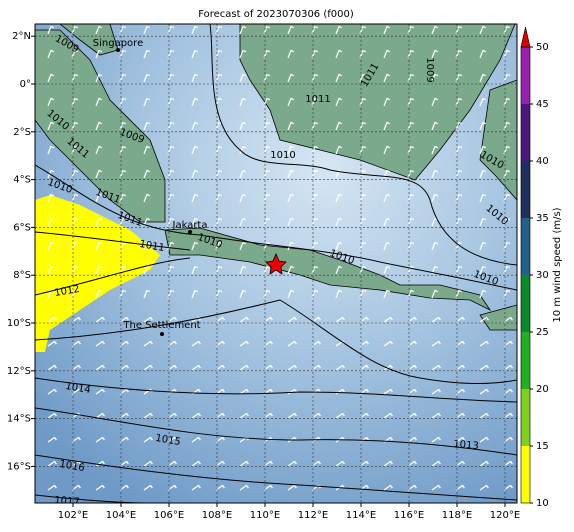  Describe the element at coordinates (161, 325) in the screenshot. I see `place-label: The Settlement` at that location.